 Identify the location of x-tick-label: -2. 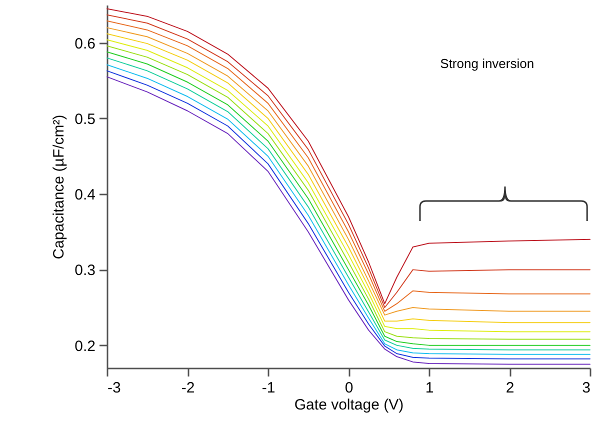
(188, 388).